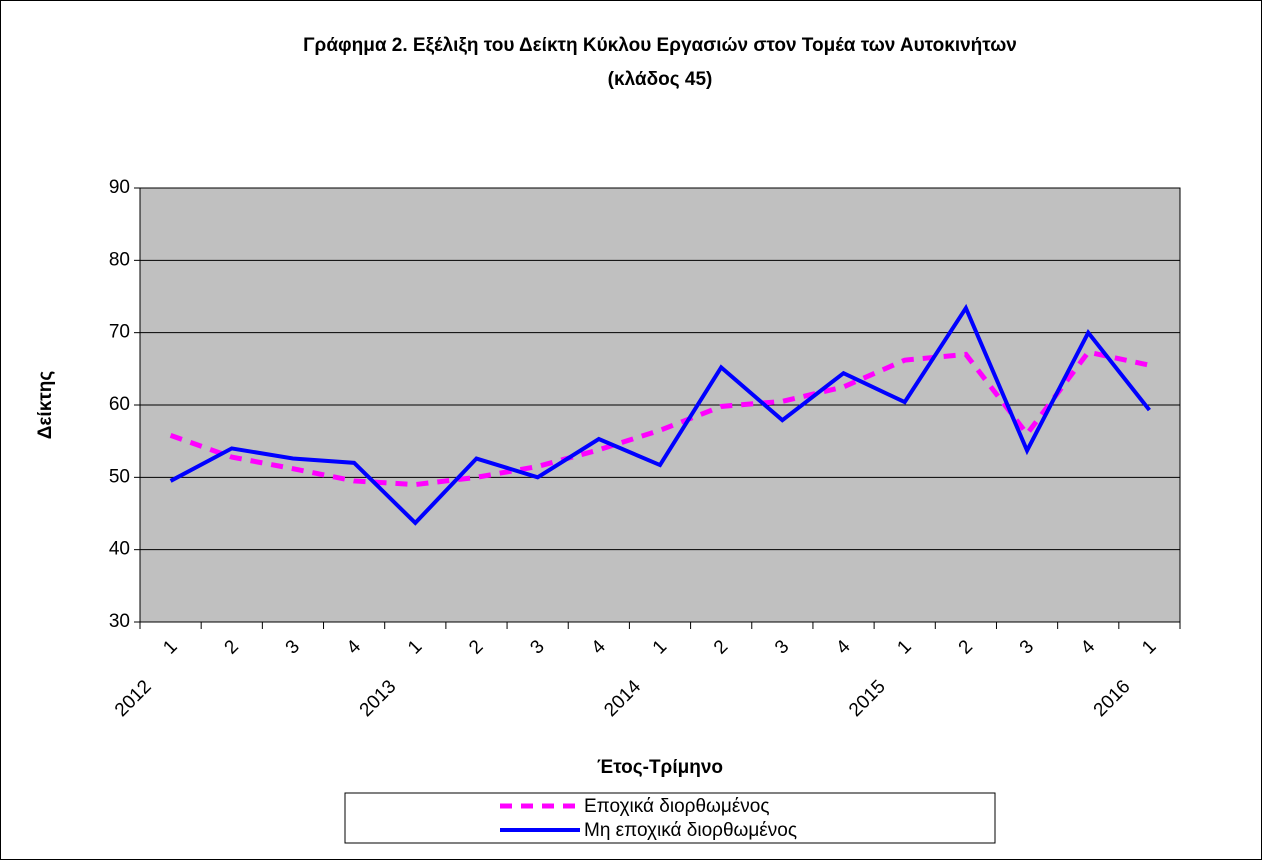 The height and width of the screenshot is (861, 1263). I want to click on legend-label: Μη εποχικά διορθωμένος, so click(690, 830).